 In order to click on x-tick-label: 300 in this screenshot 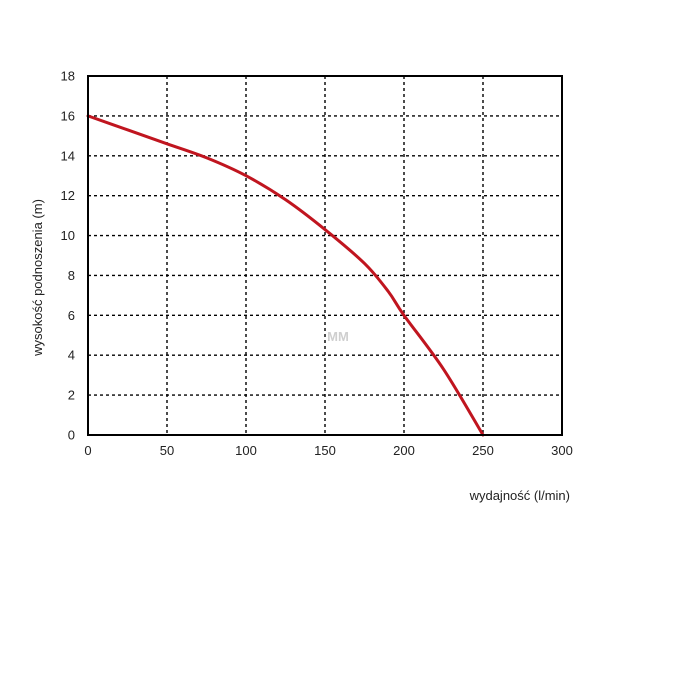, I will do `click(562, 450)`.